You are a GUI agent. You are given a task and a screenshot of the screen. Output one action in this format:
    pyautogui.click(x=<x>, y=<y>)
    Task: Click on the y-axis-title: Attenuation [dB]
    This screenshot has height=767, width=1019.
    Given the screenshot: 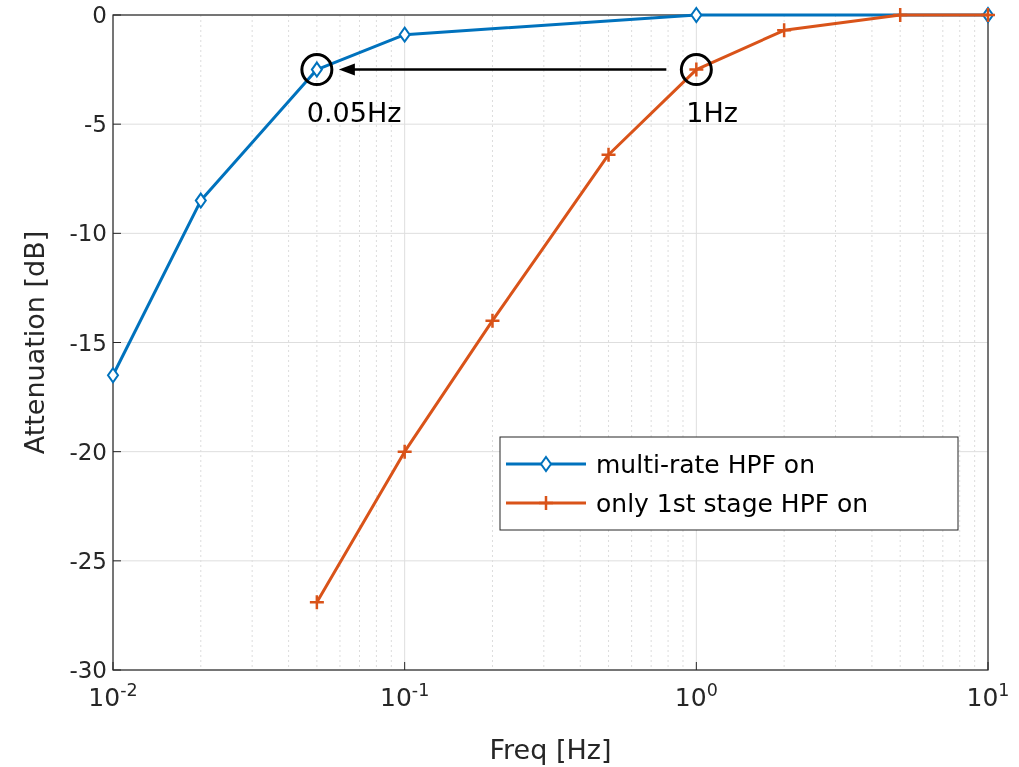 What is the action you would take?
    pyautogui.click(x=34, y=342)
    